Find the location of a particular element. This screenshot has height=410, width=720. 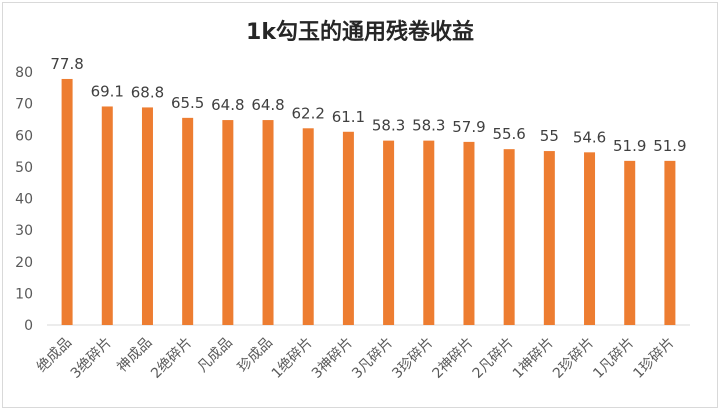

data-label: 54.6 is located at coordinates (589, 137).